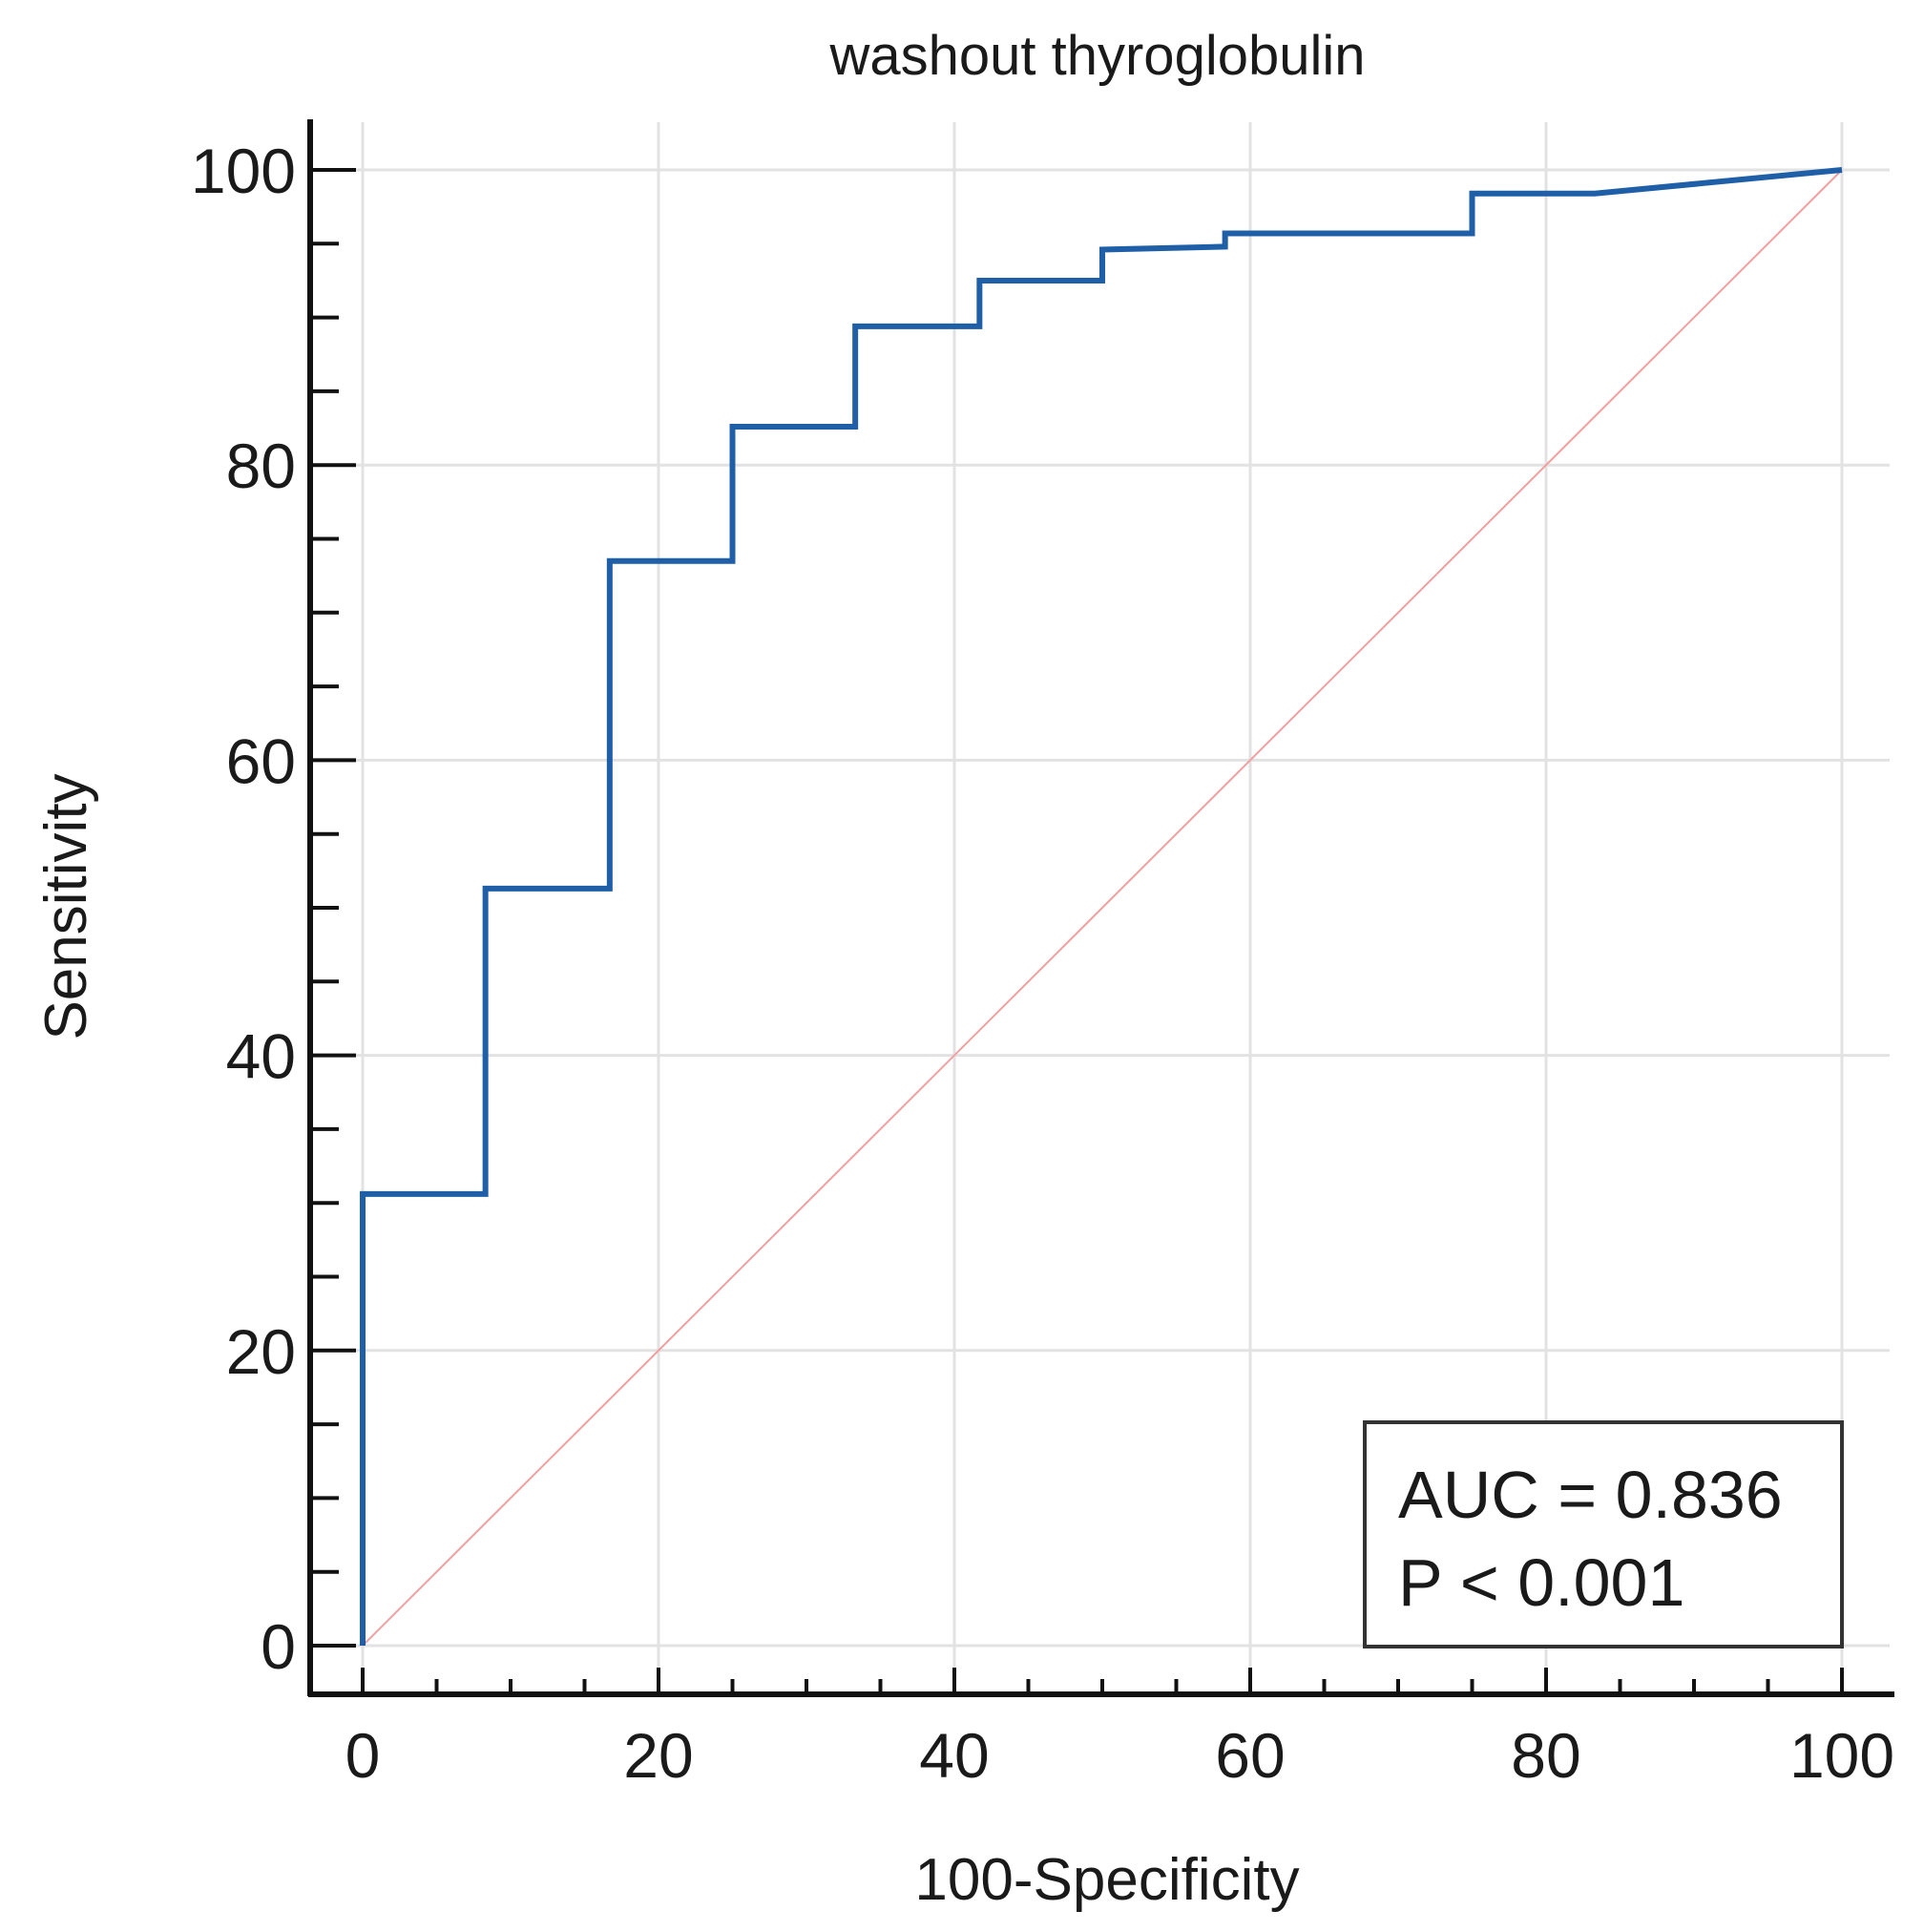 This screenshot has height=1932, width=1924. Describe the element at coordinates (1541, 1582) in the screenshot. I see `p-value-label: P < 0.001` at that location.